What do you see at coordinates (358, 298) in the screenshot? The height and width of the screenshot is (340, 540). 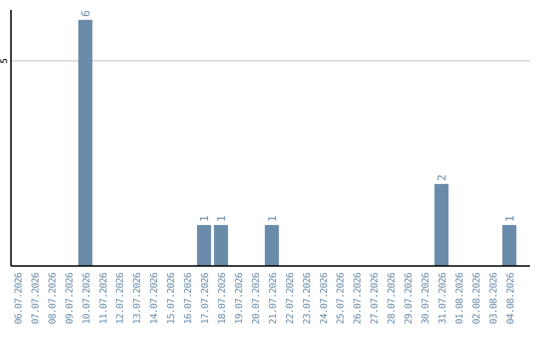 I see `x-tick-label: 26.07.2026` at bounding box center [358, 298].